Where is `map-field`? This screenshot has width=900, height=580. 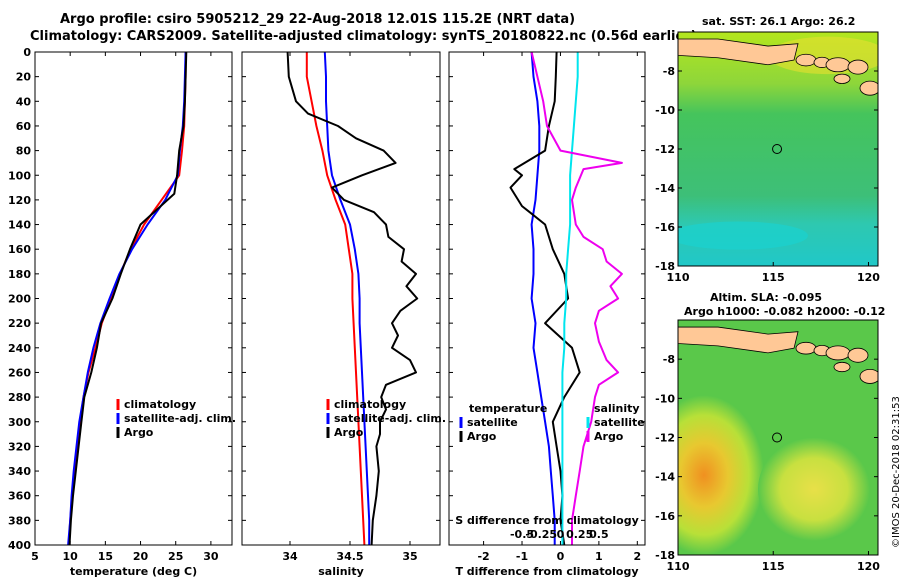
map-field is located at coordinates (778, 437).